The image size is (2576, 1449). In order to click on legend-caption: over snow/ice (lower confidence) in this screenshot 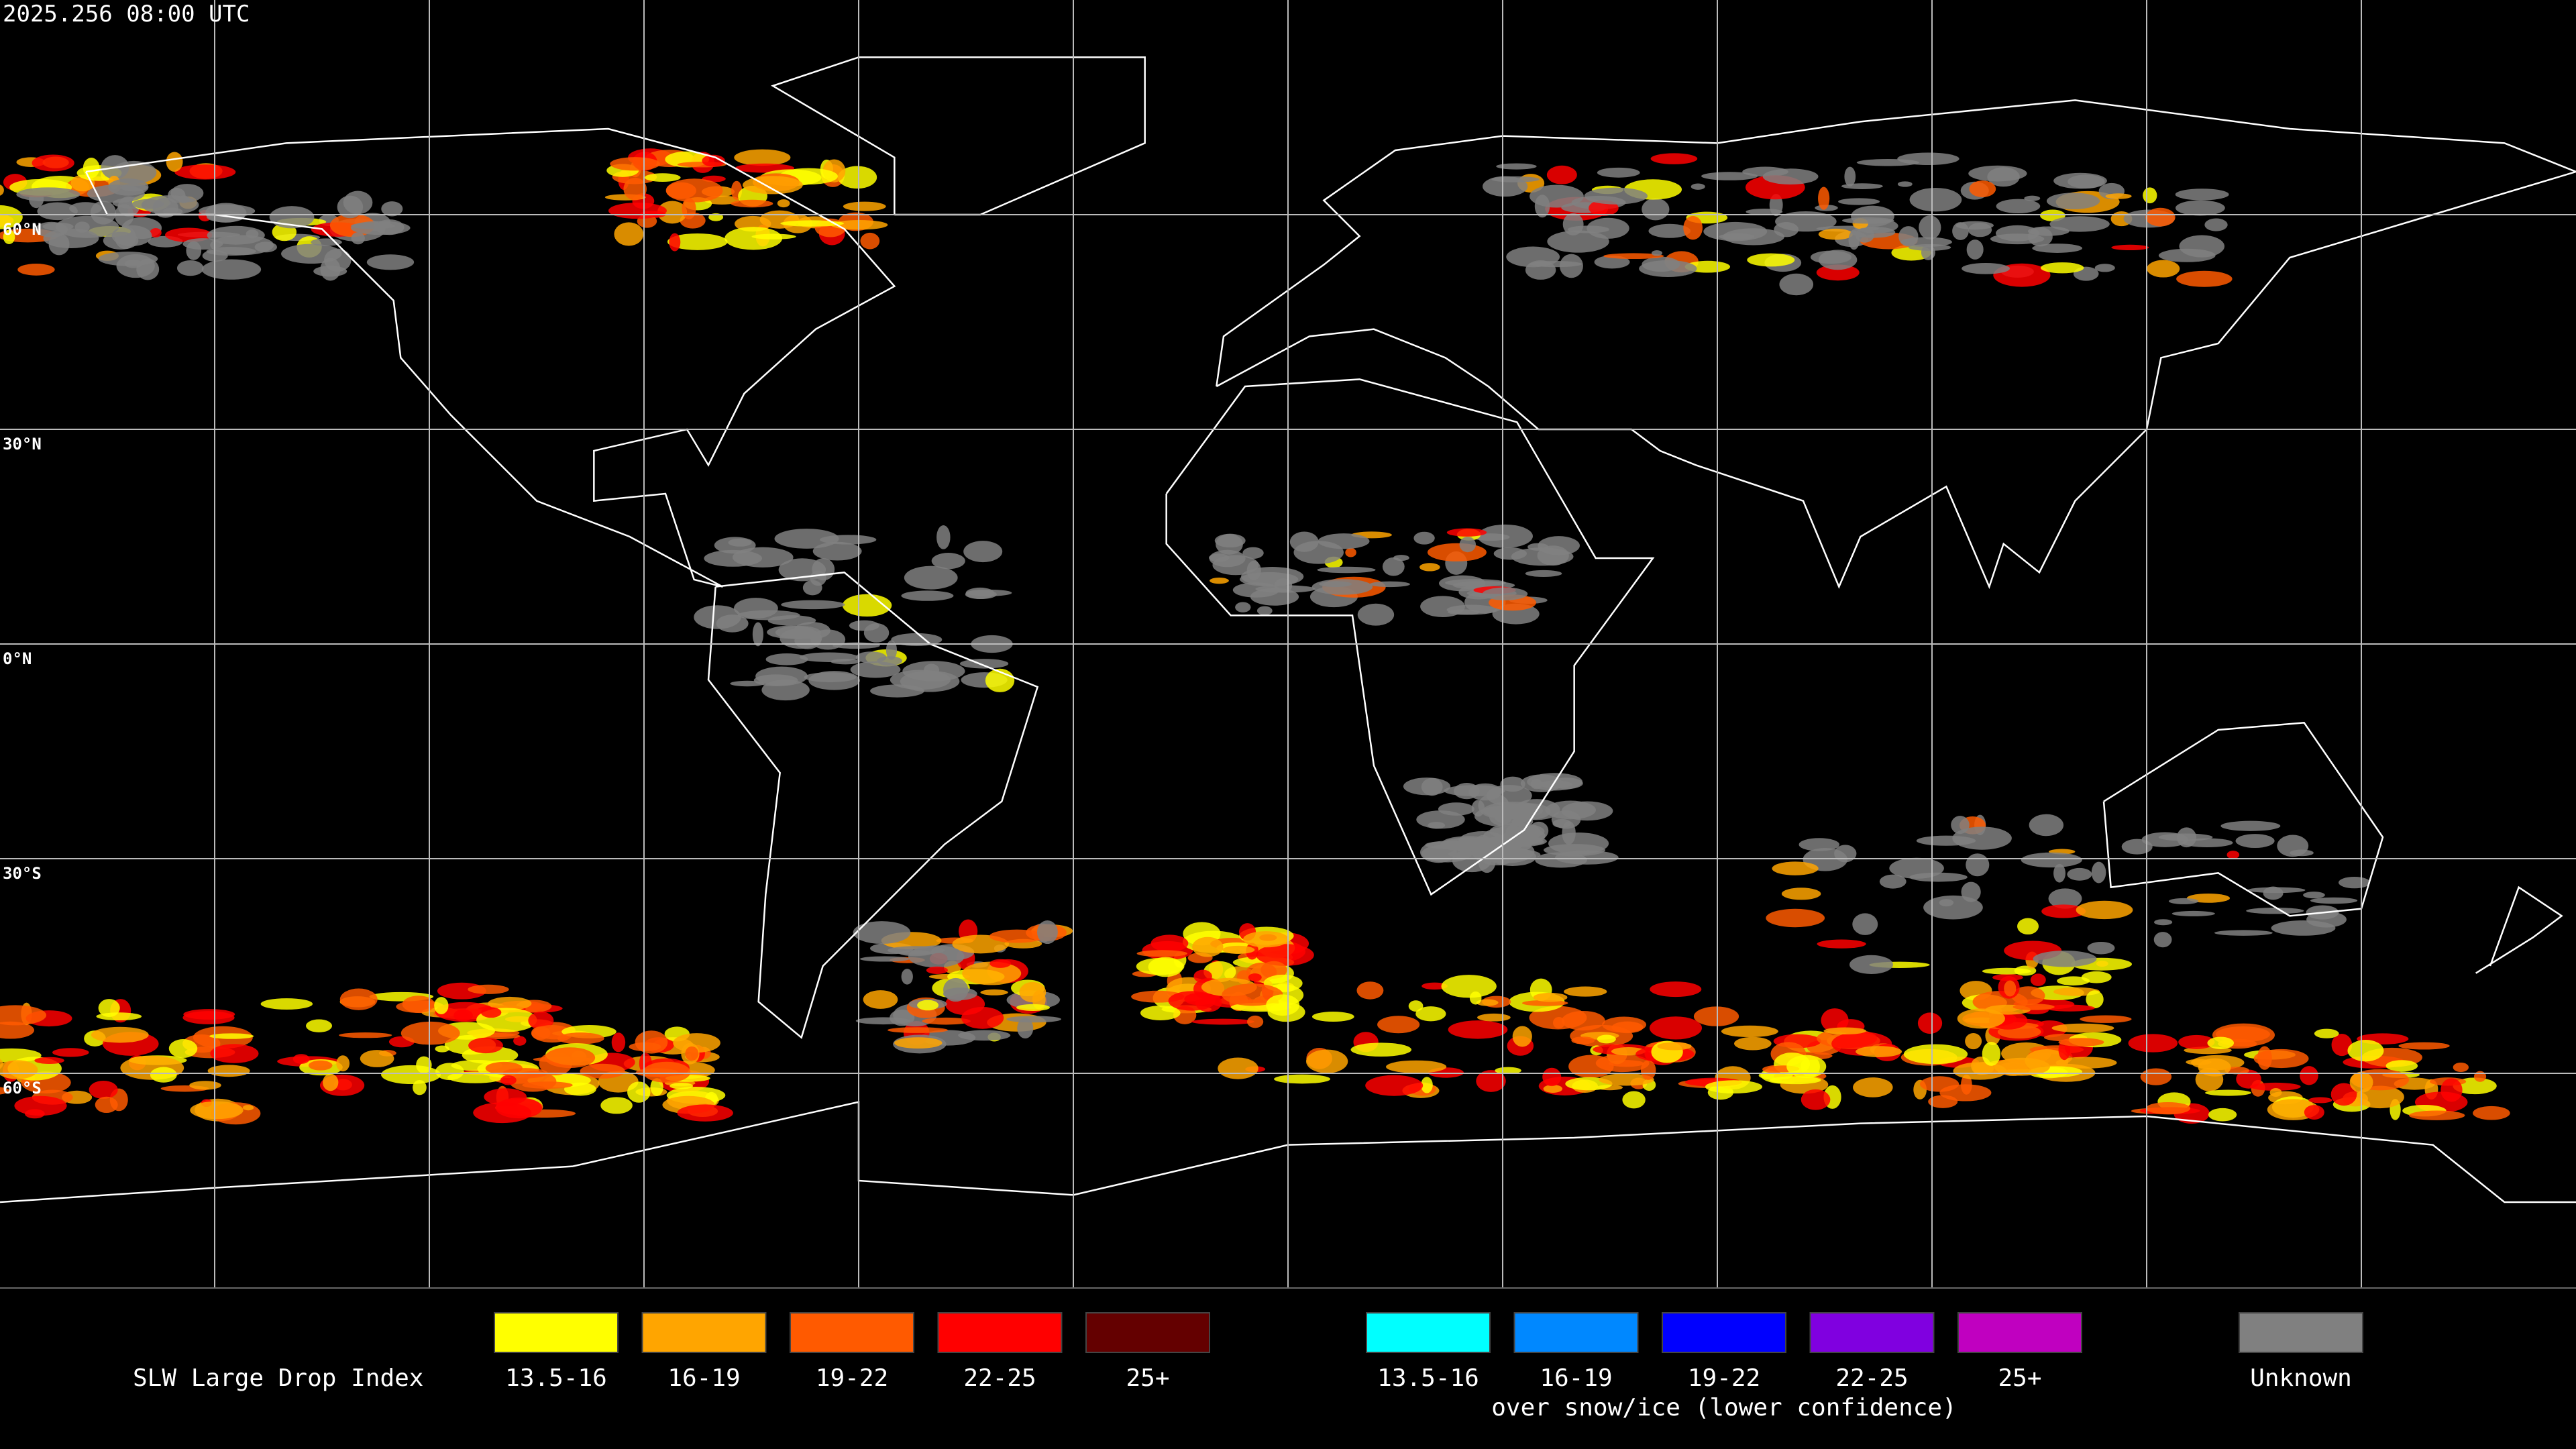, I will do `click(1724, 1407)`.